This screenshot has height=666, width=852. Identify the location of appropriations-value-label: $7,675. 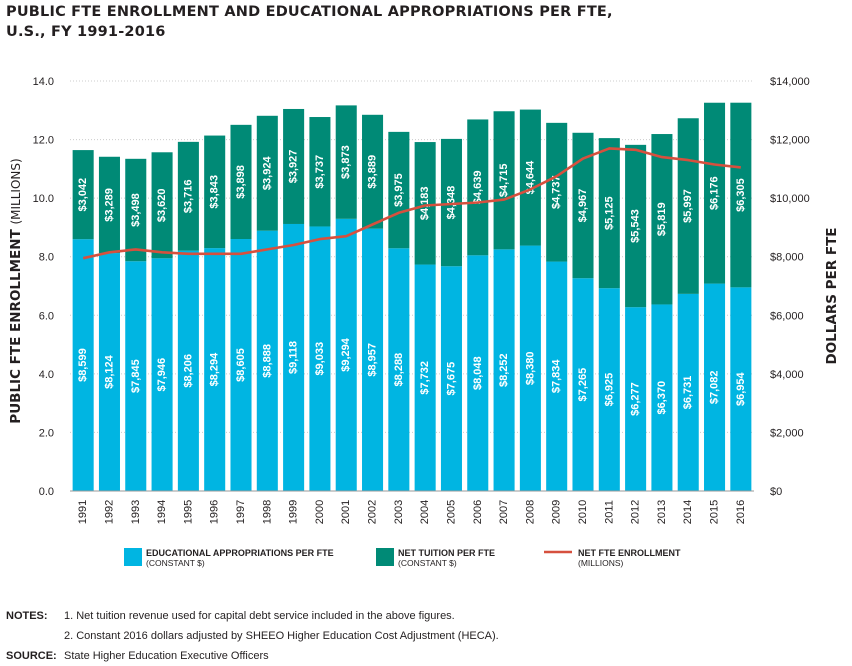
(451, 379).